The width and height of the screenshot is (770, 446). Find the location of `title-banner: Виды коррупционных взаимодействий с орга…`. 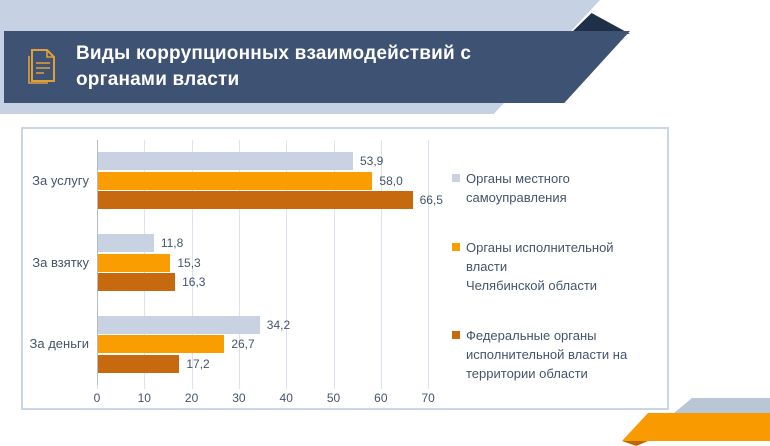

title-banner: Виды коррупционных взаимодействий с орга… is located at coordinates (317, 67).